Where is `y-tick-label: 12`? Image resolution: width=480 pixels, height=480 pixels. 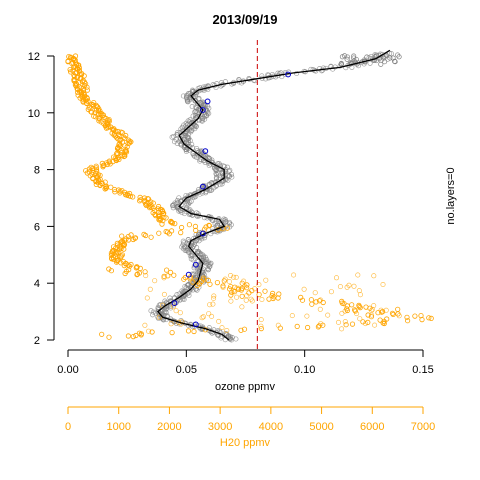
y-tick-label: 12 is located at coordinates (34, 57).